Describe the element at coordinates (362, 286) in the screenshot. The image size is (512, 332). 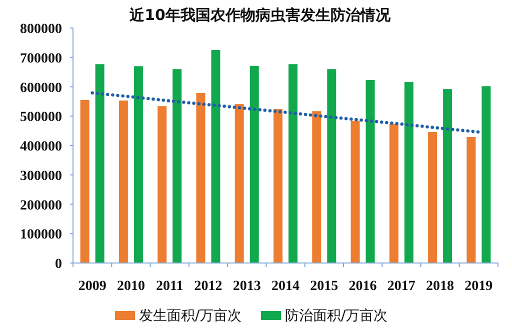
I see `x-tick-label: 2016` at that location.